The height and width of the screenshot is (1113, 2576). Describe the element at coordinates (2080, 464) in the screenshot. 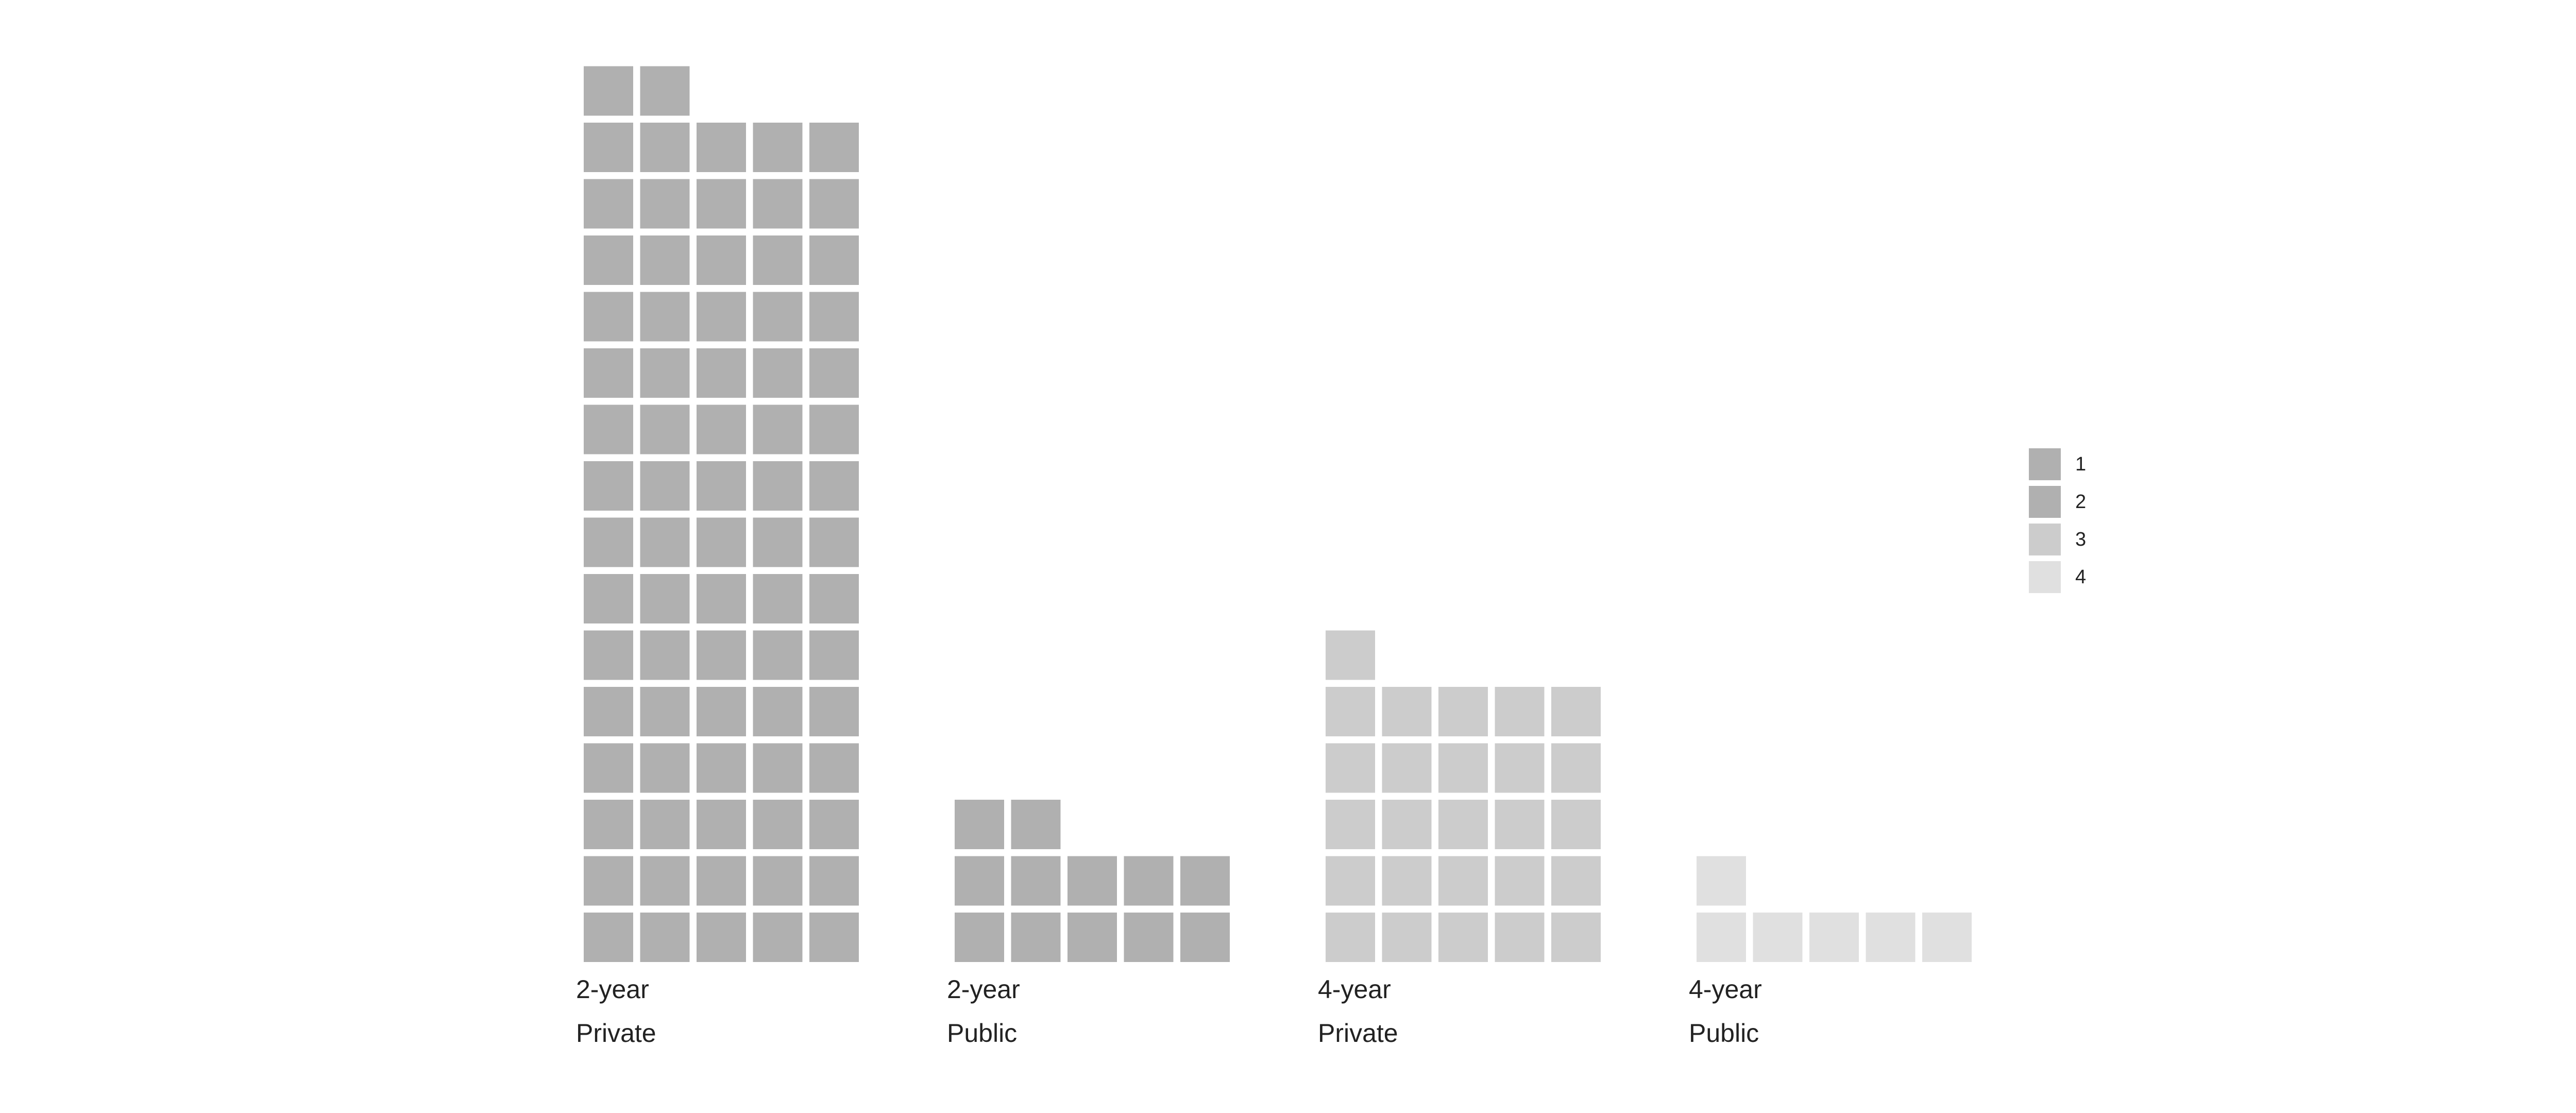

I see `legend-label: 1` at that location.